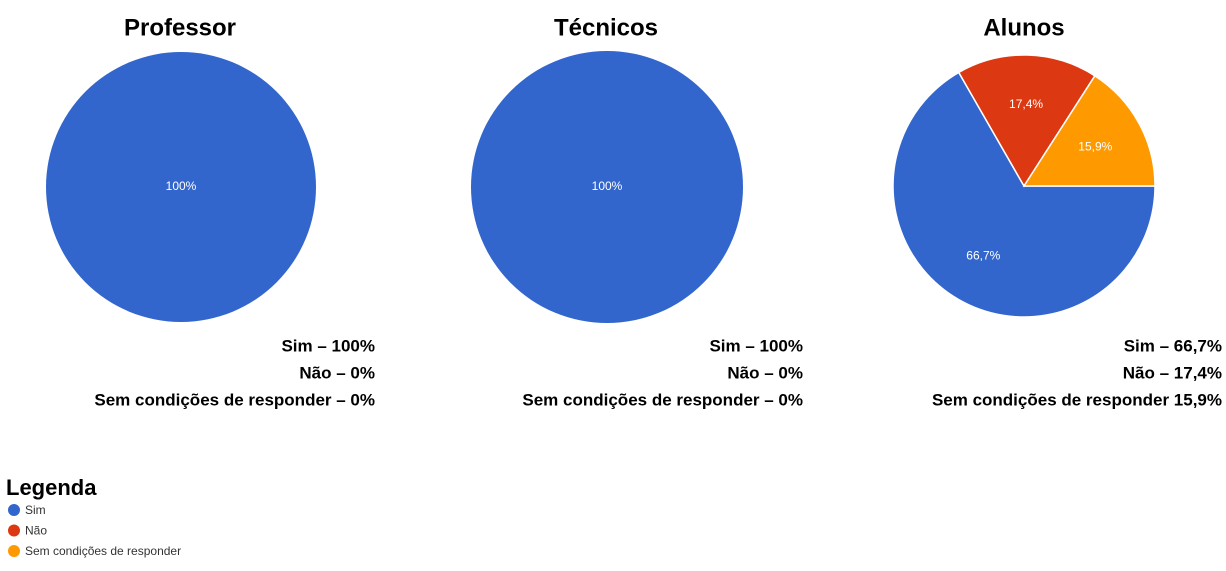 The width and height of the screenshot is (1226, 571). What do you see at coordinates (1023, 27) in the screenshot?
I see `chart-title: Alunos` at bounding box center [1023, 27].